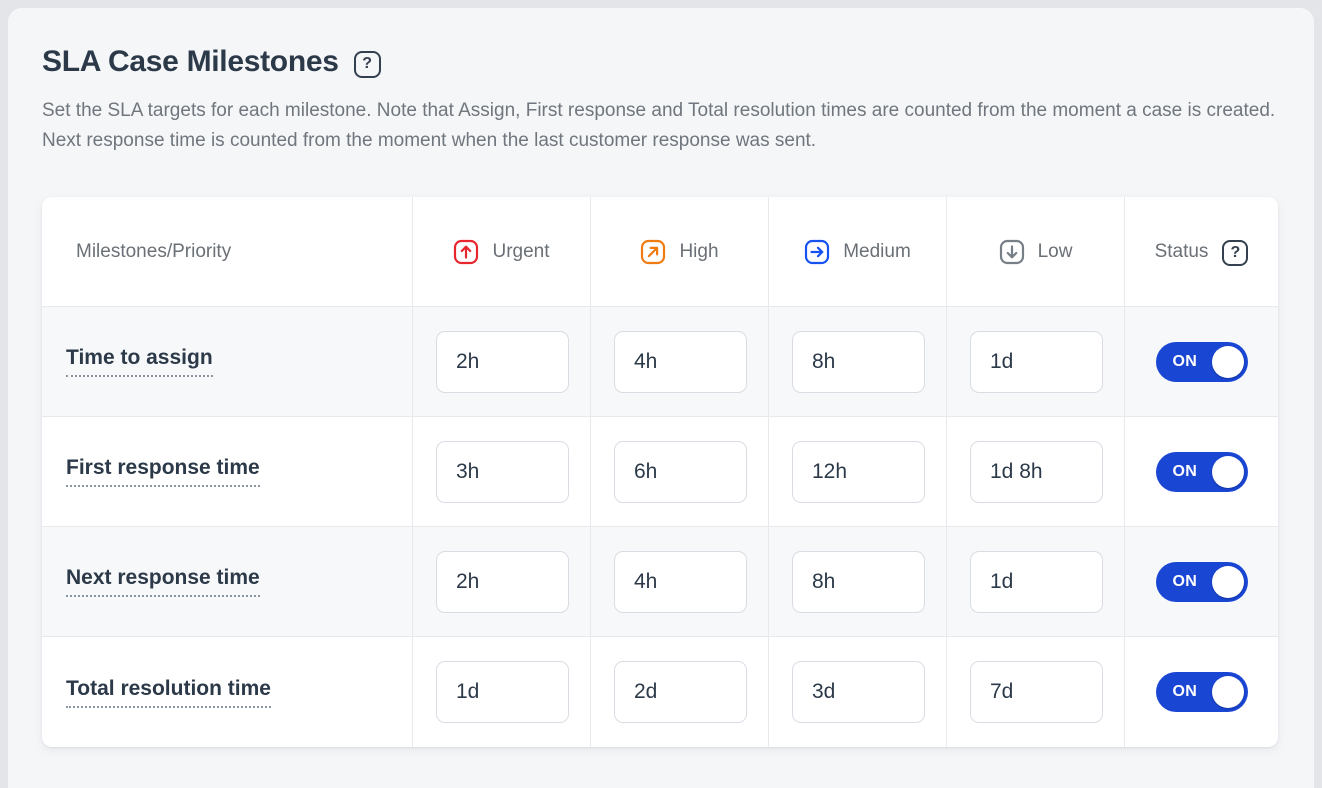  I want to click on column-header-label: Low, so click(1055, 251).